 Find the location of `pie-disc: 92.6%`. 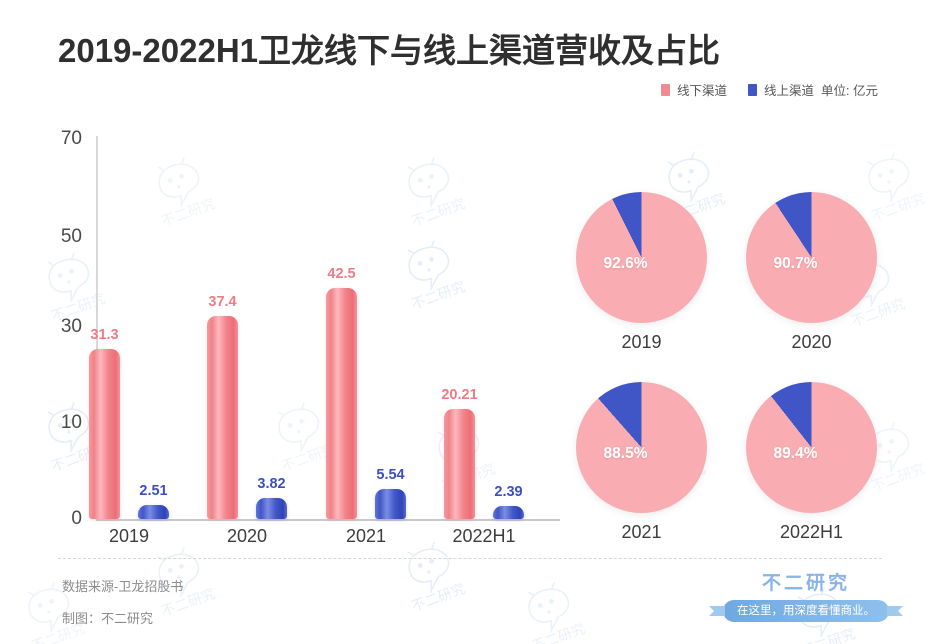

pie-disc: 92.6% is located at coordinates (641, 257).